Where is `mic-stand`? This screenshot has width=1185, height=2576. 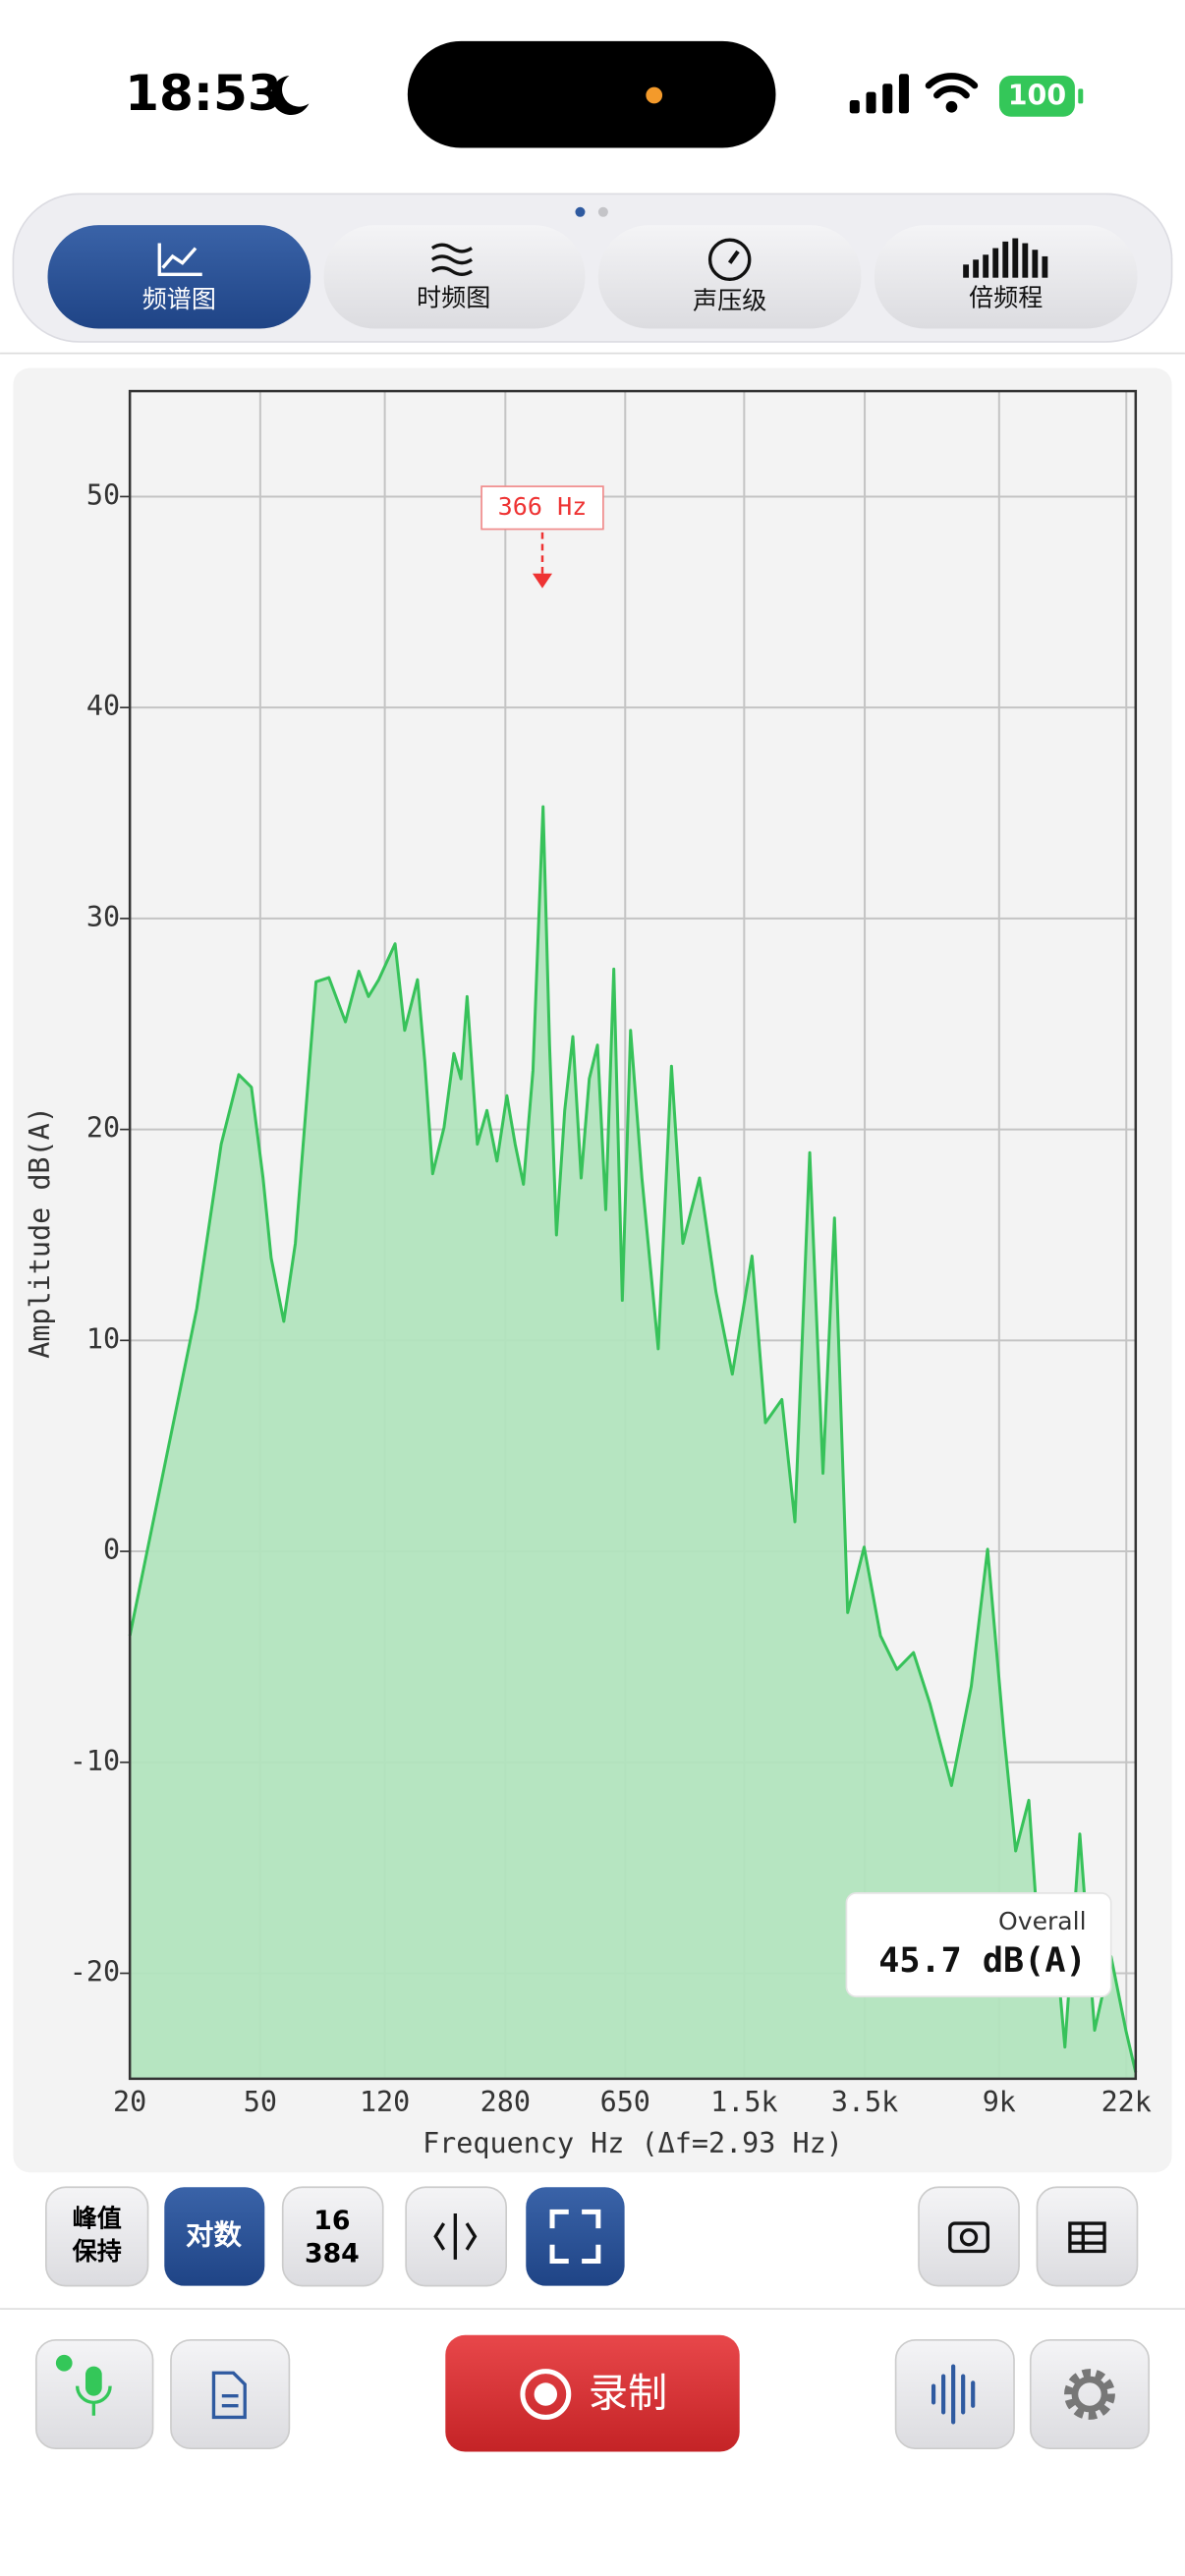
mic-stand is located at coordinates (93, 2400).